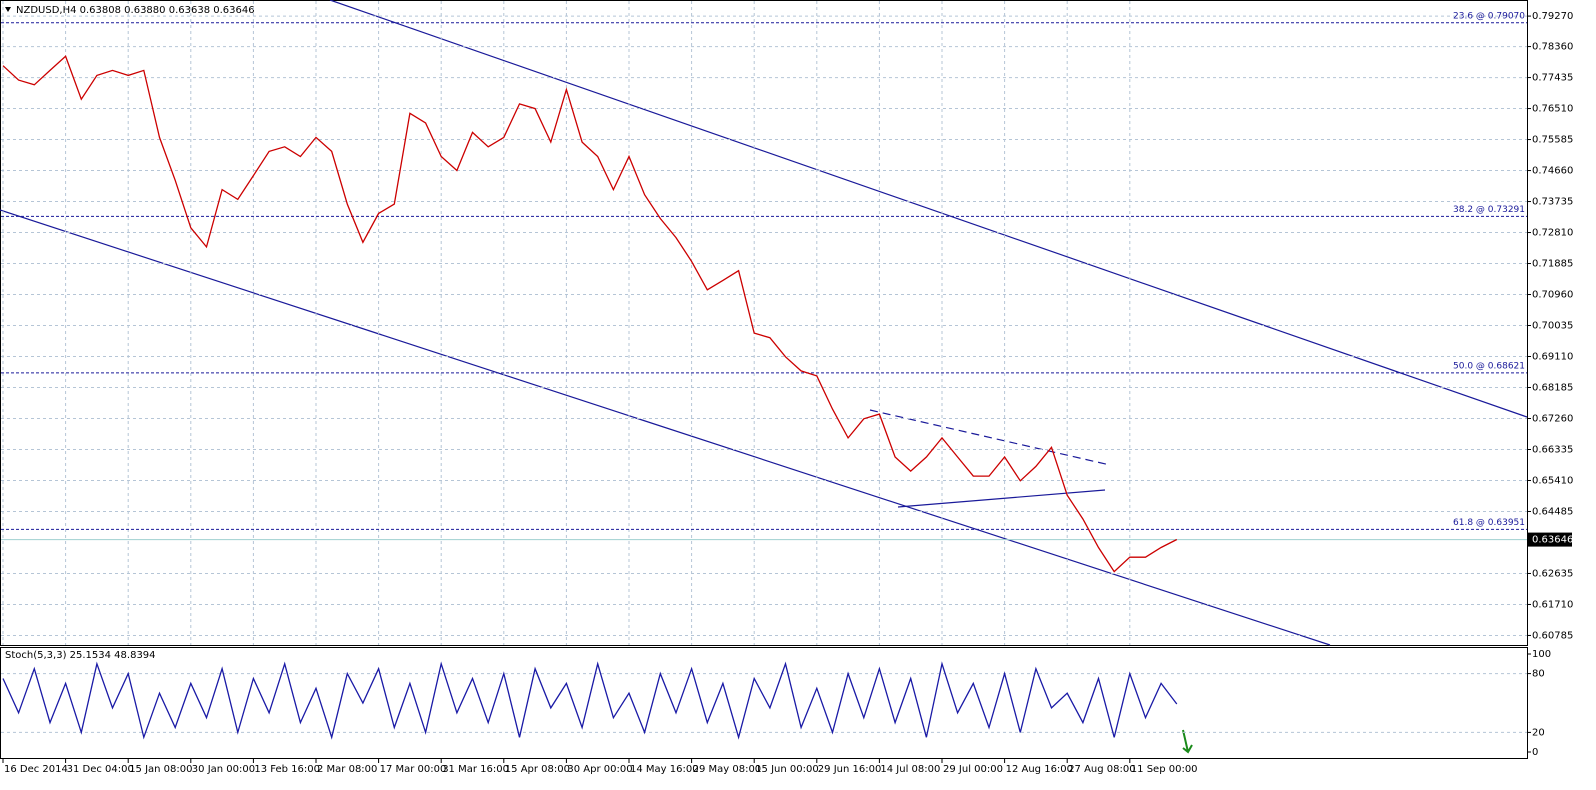 Image resolution: width=1596 pixels, height=790 pixels. What do you see at coordinates (413, 769) in the screenshot?
I see `x-tick-label: 17 Mar 00:00` at bounding box center [413, 769].